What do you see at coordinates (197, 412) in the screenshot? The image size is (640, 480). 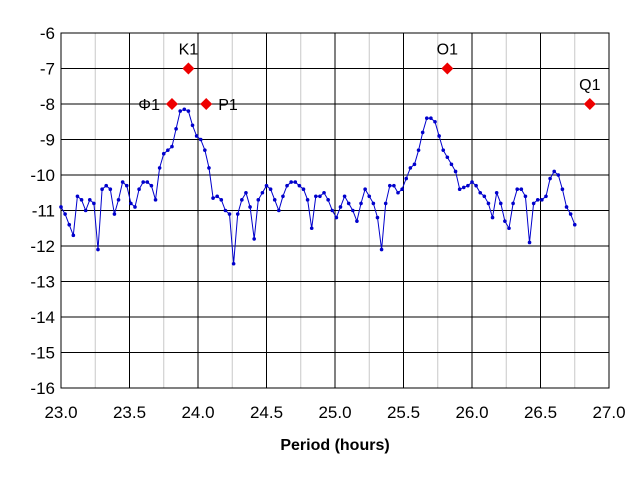 I see `x-tick-label: 24.0` at bounding box center [197, 412].